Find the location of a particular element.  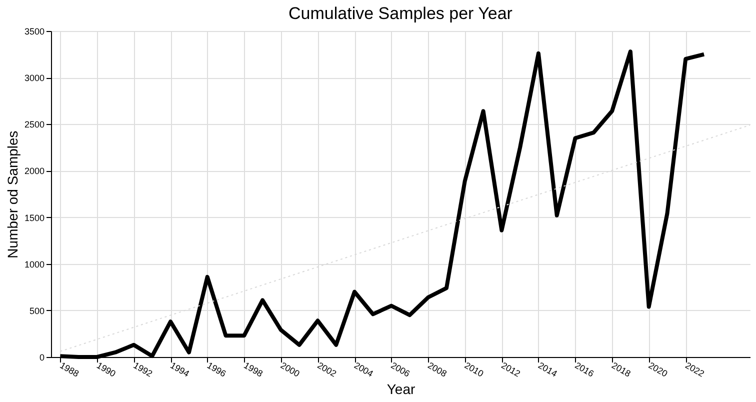

y-tick-label: 1000 is located at coordinates (34, 264).